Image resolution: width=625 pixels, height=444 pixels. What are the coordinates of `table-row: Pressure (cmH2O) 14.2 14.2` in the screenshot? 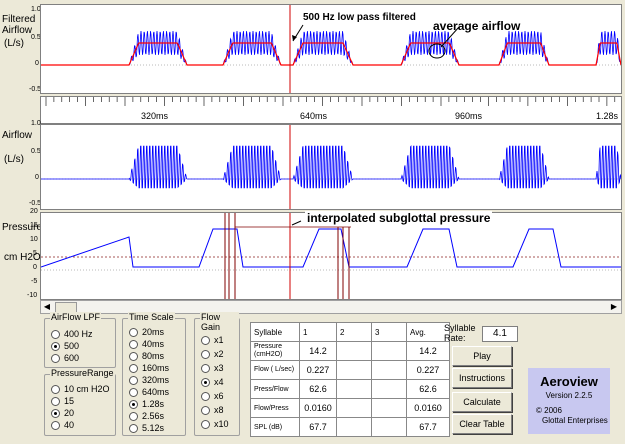 It's located at (350, 351).